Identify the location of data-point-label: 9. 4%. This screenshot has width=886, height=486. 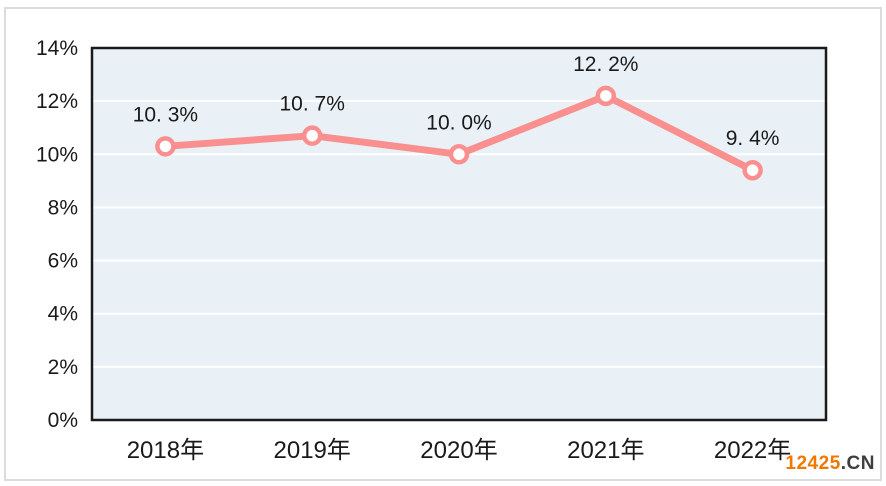
(753, 138).